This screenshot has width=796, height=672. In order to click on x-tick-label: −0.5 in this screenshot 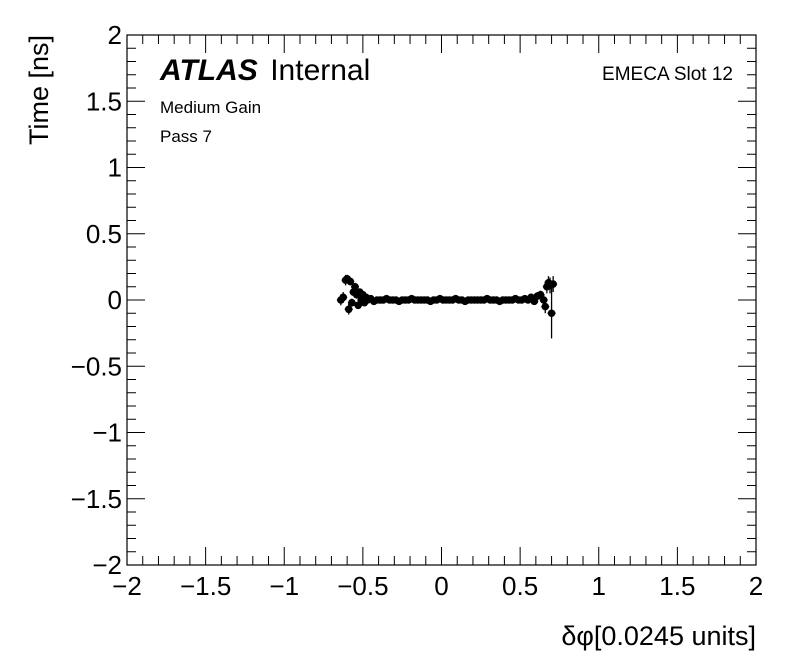, I will do `click(362, 586)`.